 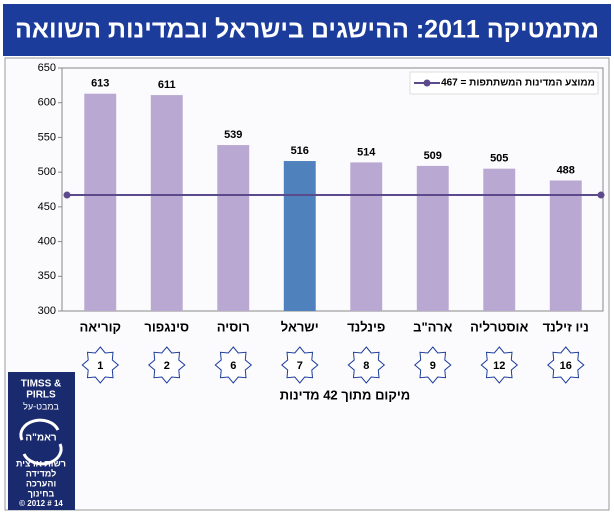 I want to click on x-tick-label: פינלנד, so click(x=366, y=326).